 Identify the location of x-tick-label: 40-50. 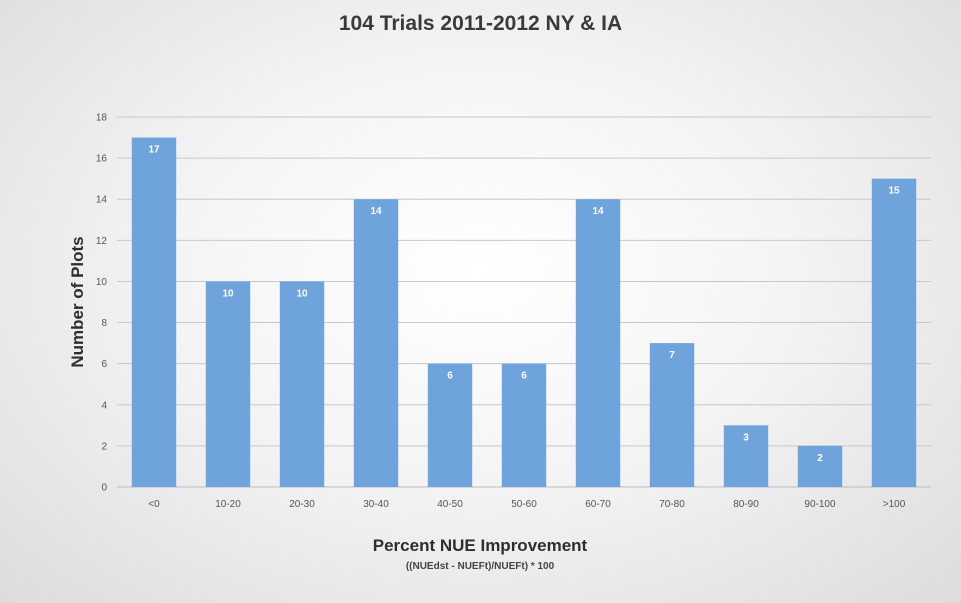
(450, 504).